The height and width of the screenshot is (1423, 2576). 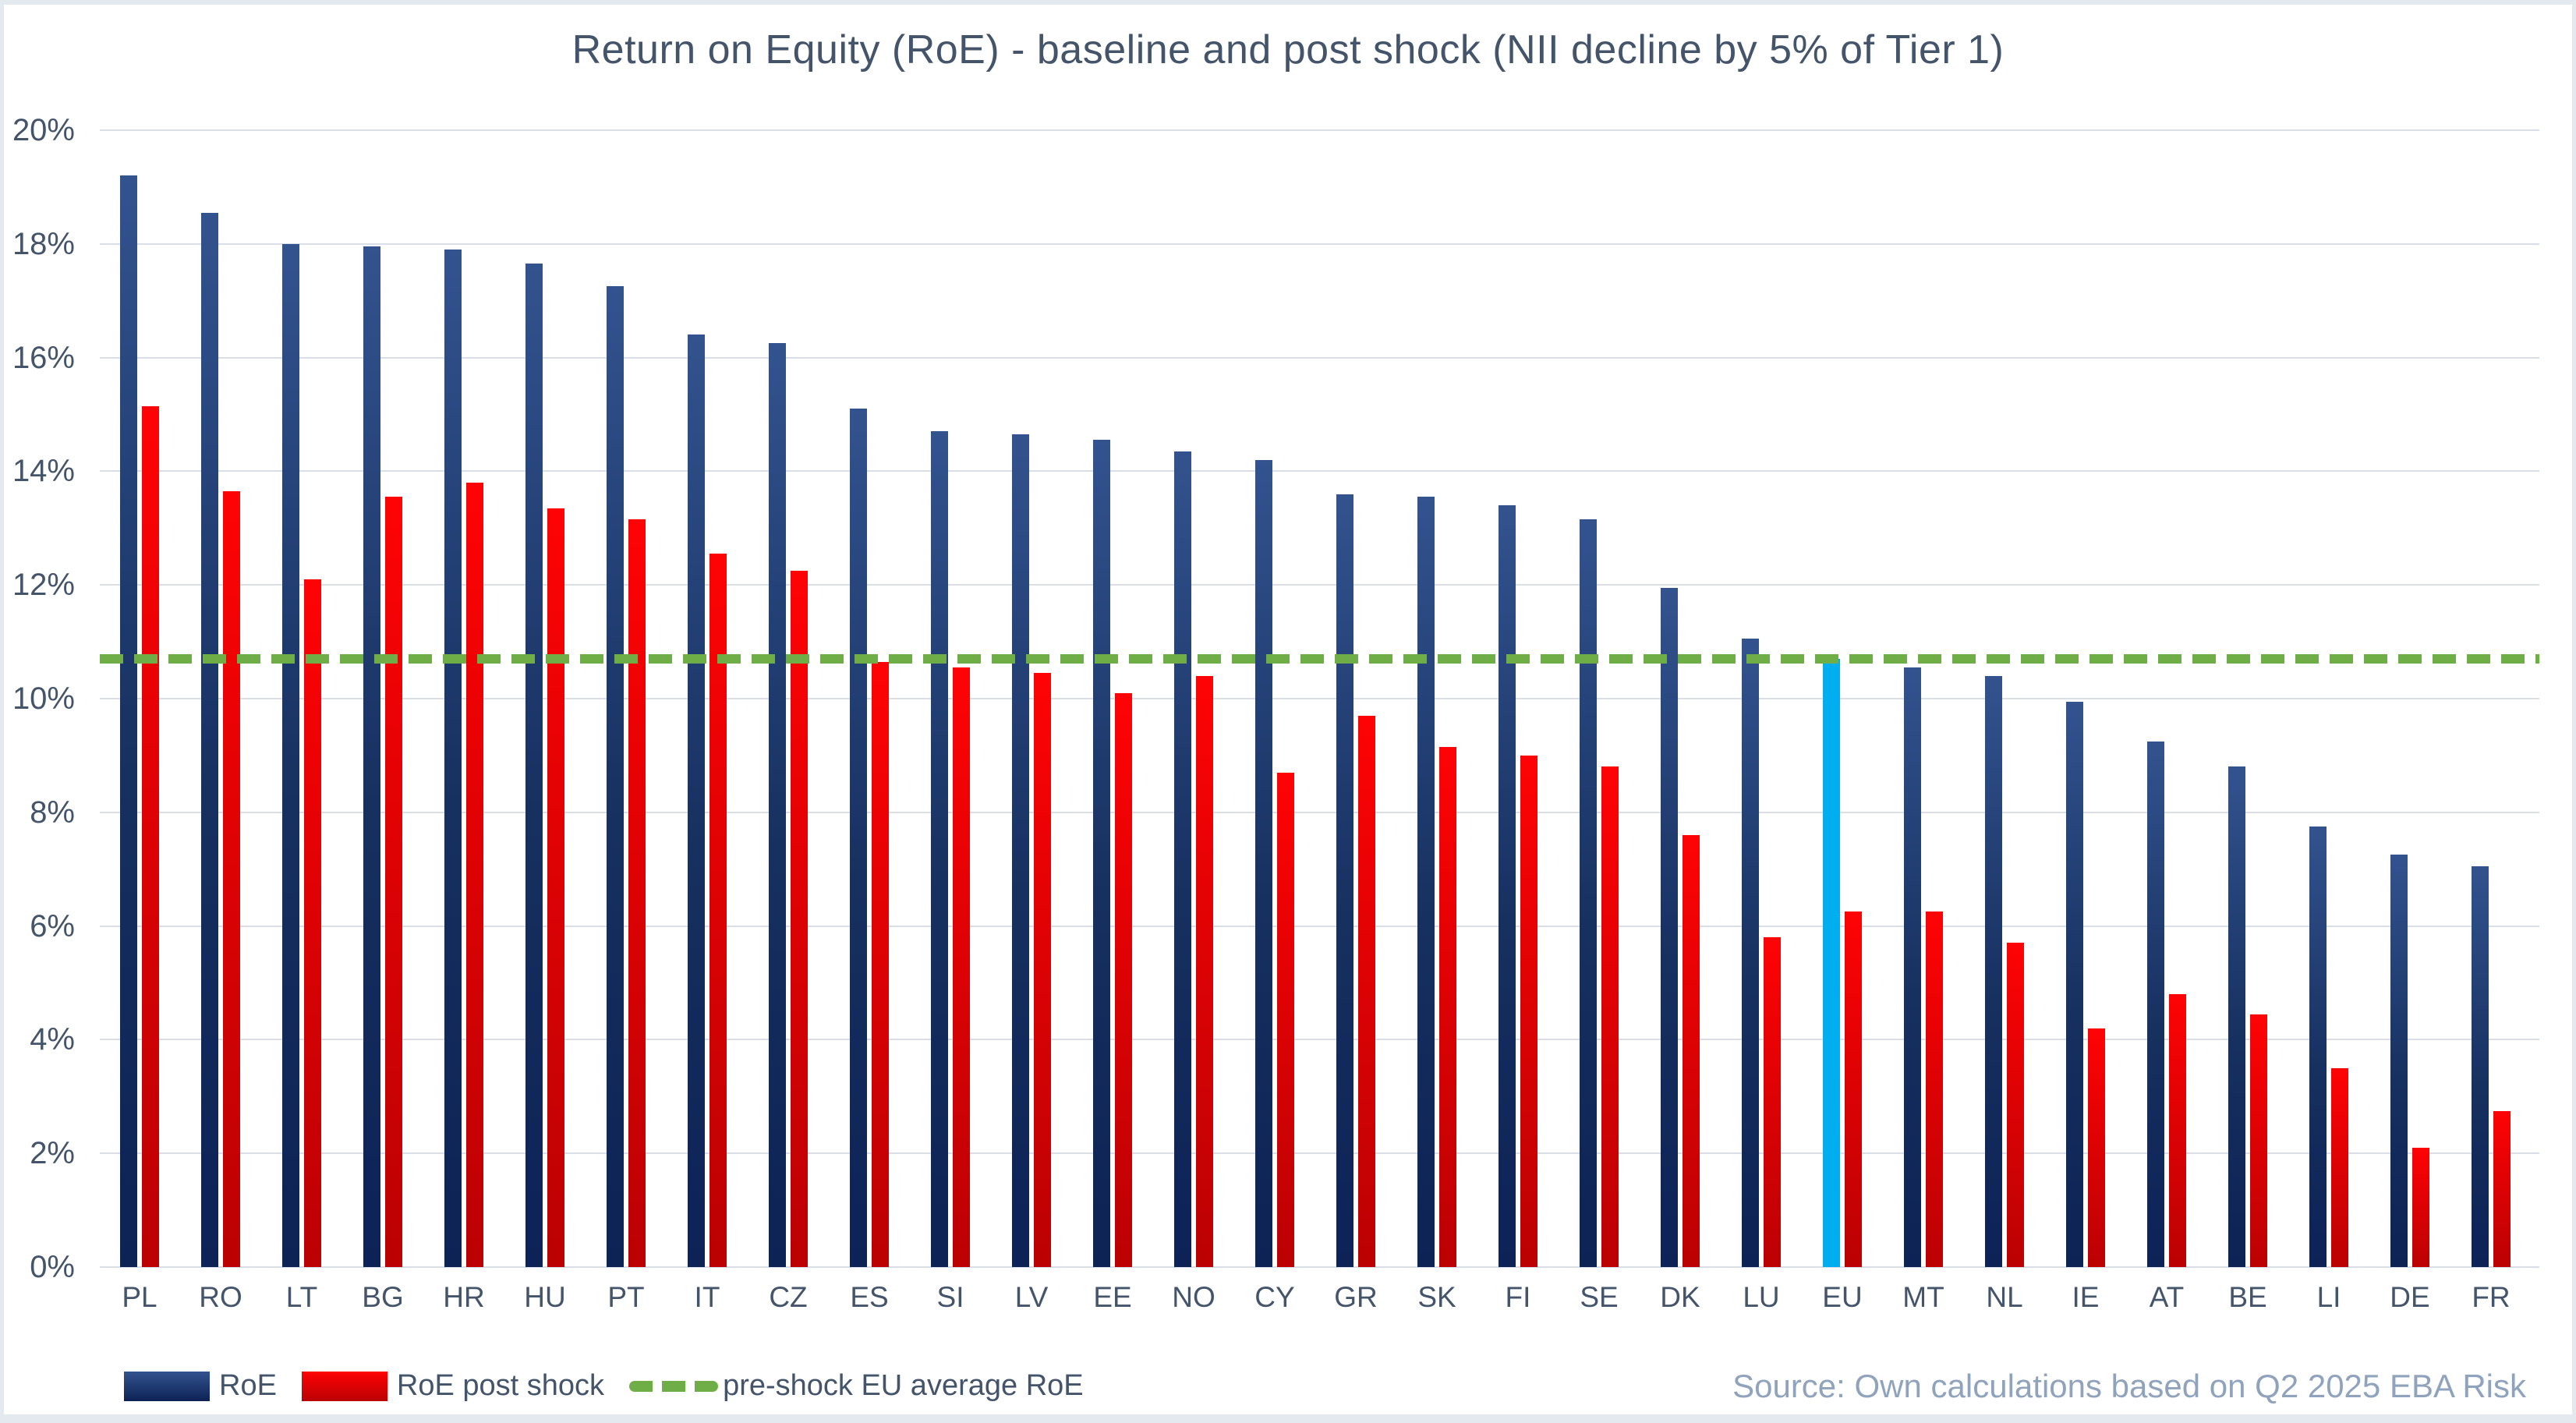 I want to click on y-tick-label-14pct: 14%, so click(x=43, y=471).